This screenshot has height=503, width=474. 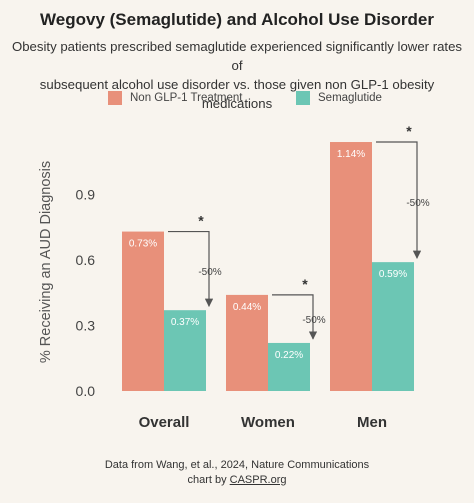 What do you see at coordinates (208, 480) in the screenshot?
I see `footer-credit-prefix: chart by` at bounding box center [208, 480].